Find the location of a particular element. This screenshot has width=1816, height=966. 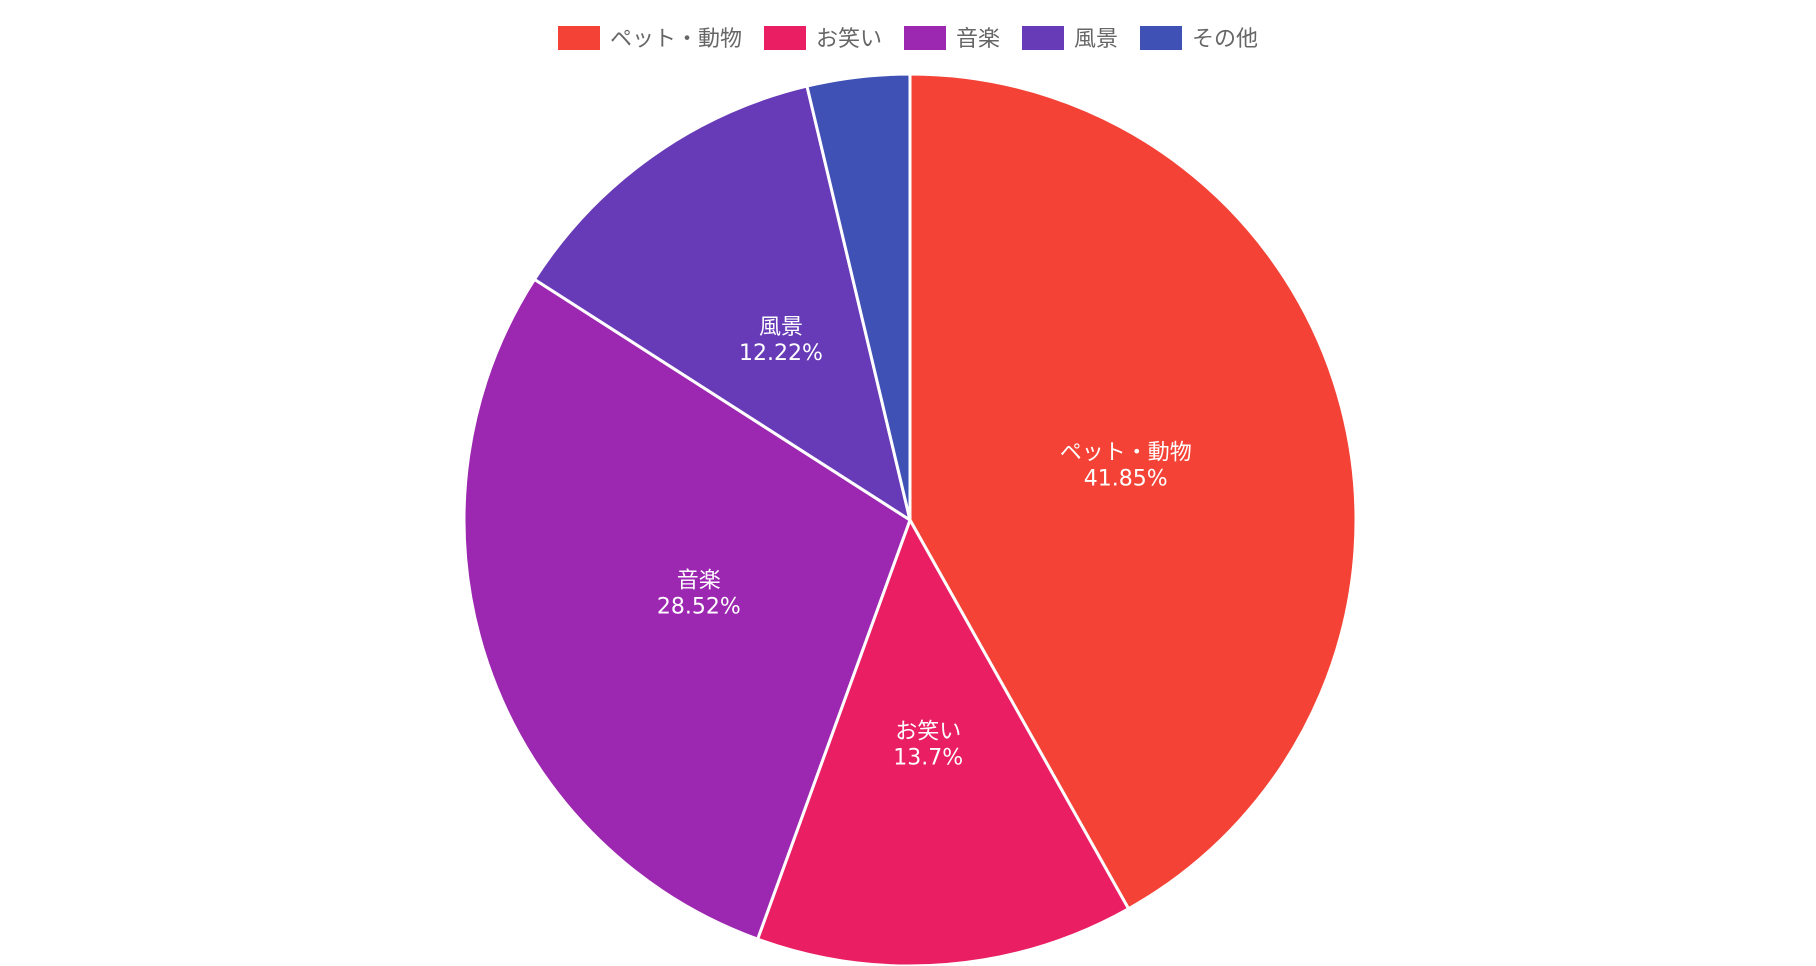

slice-3-wedge is located at coordinates (722, 303).